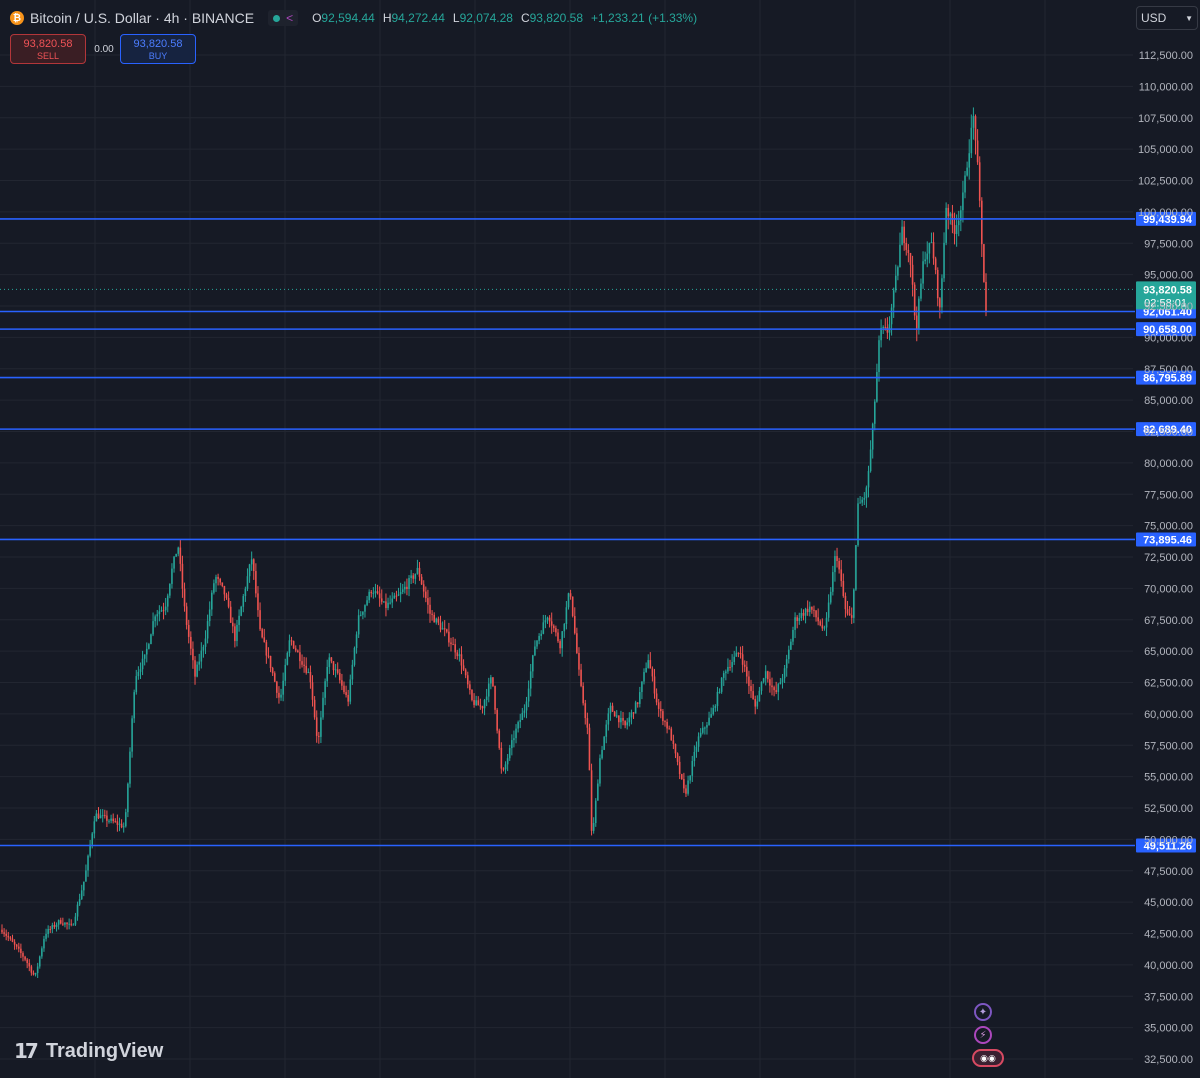  Describe the element at coordinates (158, 49) in the screenshot. I see `buy-button: 93,820.58 BUY` at that location.